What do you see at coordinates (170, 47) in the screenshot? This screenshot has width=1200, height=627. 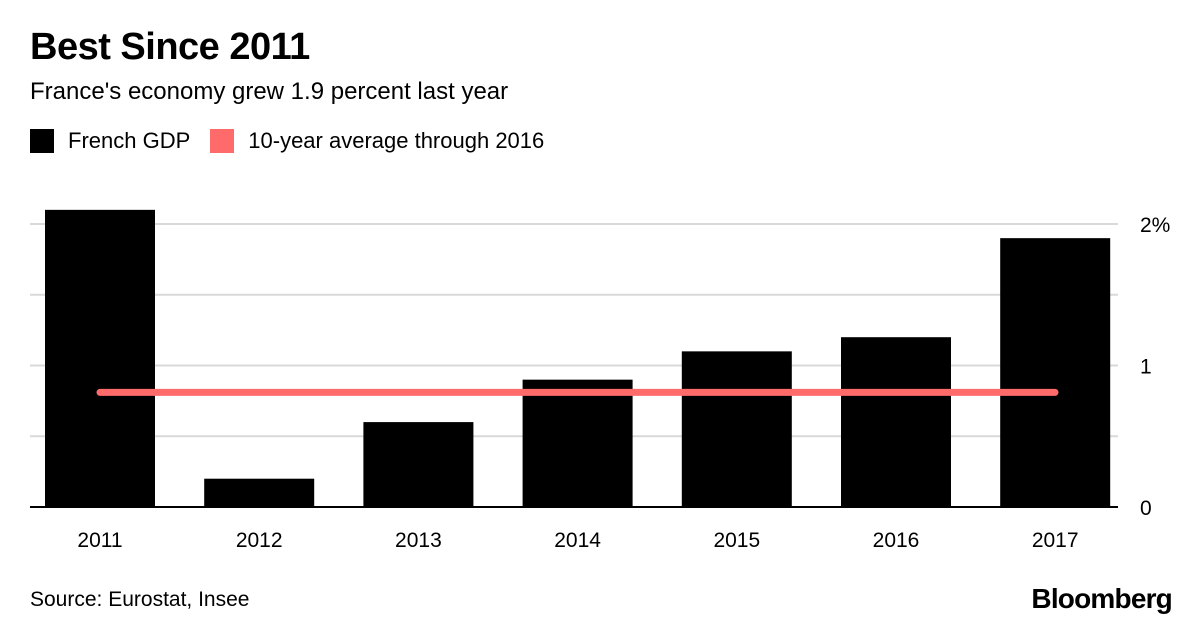 I see `chart-title: Best Since 2011` at bounding box center [170, 47].